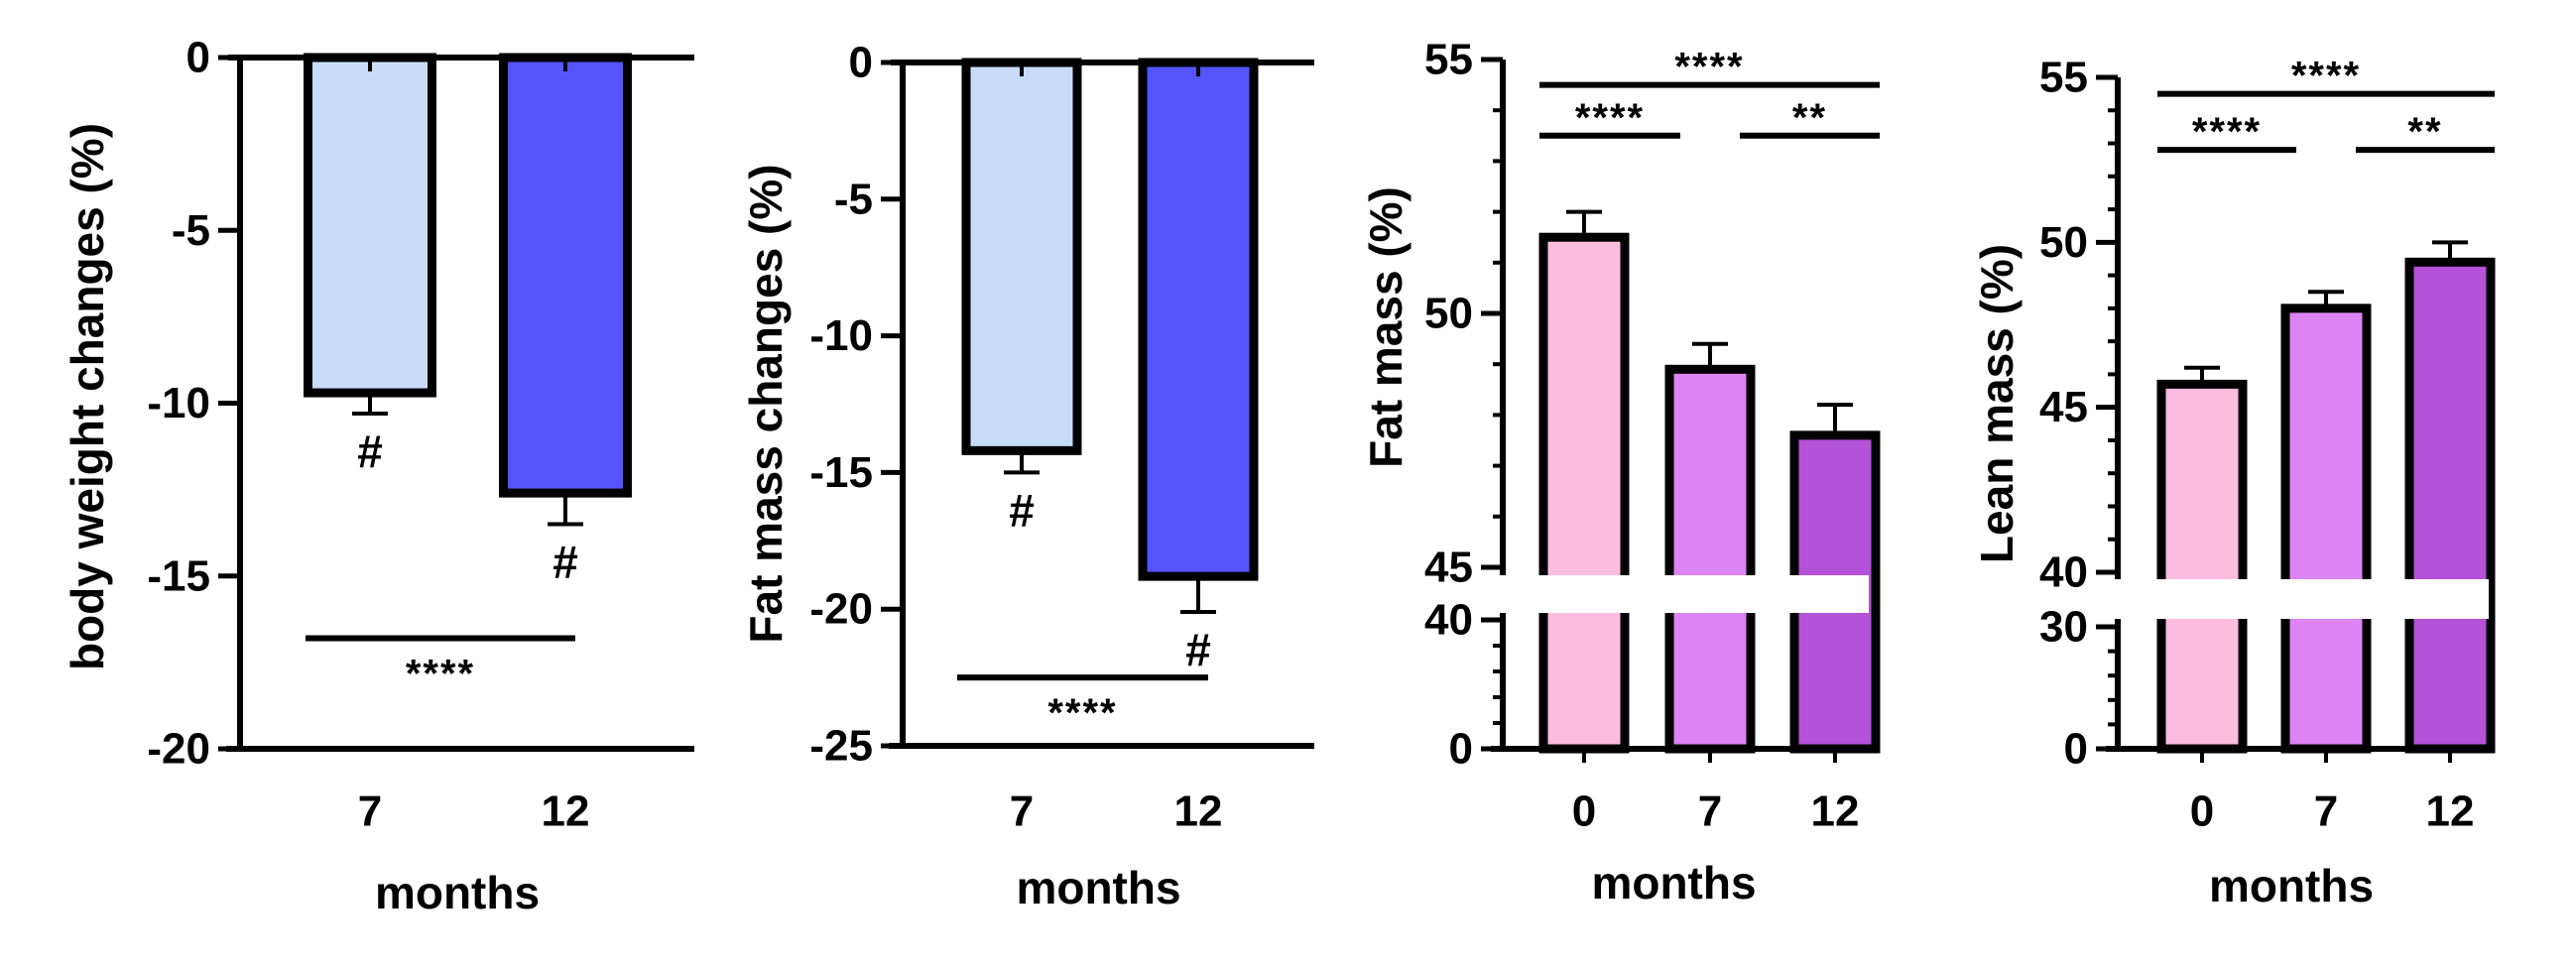 This screenshot has width=2576, height=969. Describe the element at coordinates (766, 403) in the screenshot. I see `y-axis-label: Fat mass changes (%)` at that location.